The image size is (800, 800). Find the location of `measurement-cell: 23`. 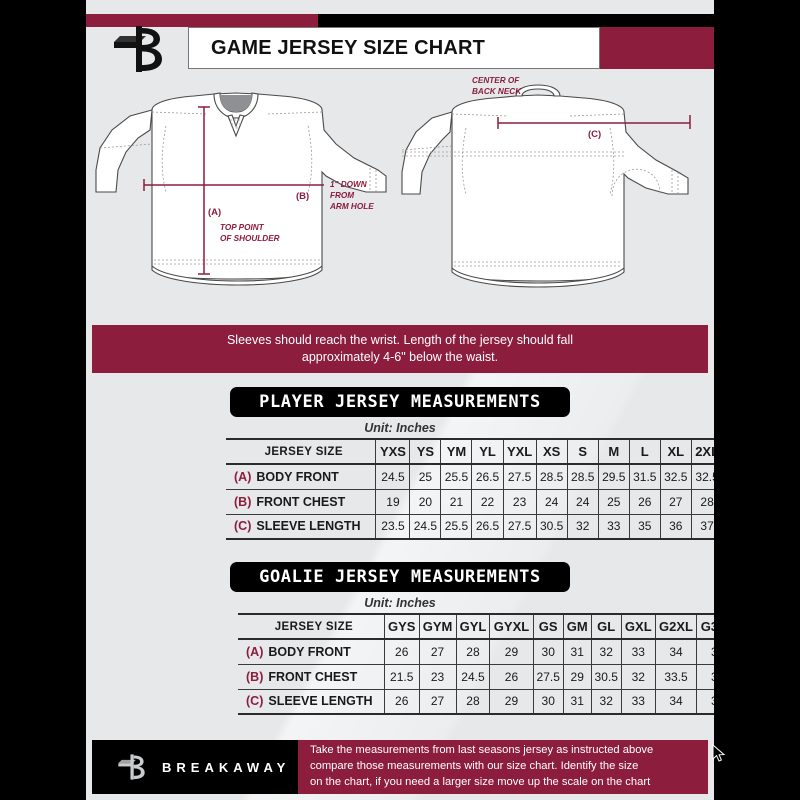

measurement-cell: 23 is located at coordinates (437, 676).